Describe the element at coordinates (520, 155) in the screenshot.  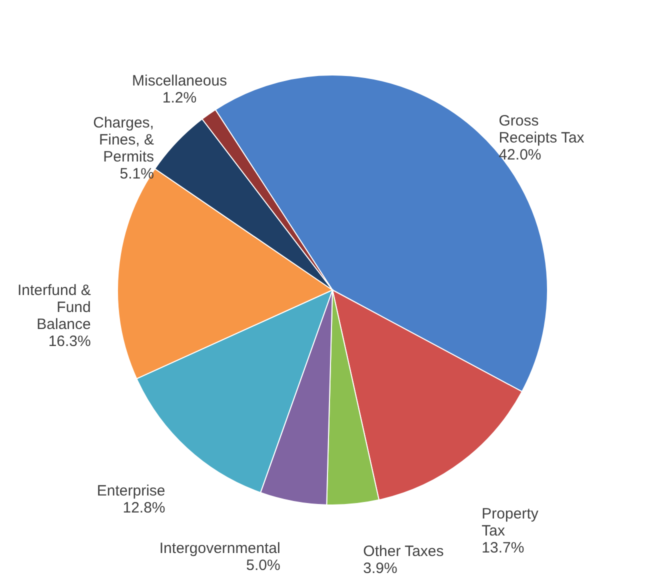
I see `data-label: 42.0%` at that location.